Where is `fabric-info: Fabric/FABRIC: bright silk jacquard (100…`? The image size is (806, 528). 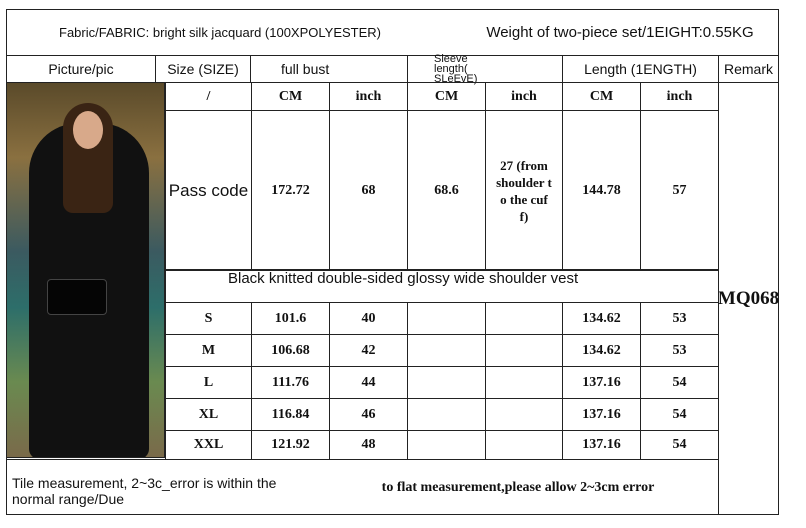 fabric-info: Fabric/FABRIC: bright silk jacquard (100… is located at coordinates (220, 32).